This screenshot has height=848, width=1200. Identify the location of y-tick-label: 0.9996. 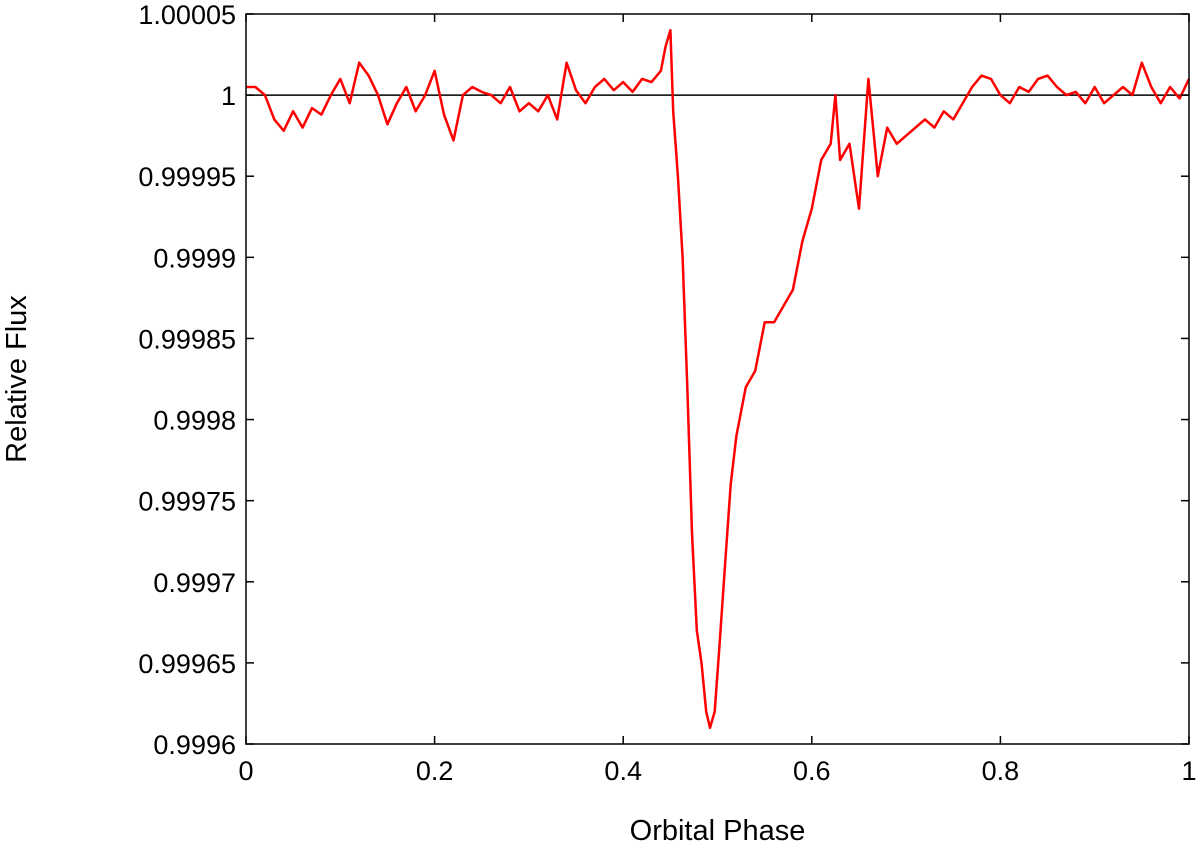
(194, 745).